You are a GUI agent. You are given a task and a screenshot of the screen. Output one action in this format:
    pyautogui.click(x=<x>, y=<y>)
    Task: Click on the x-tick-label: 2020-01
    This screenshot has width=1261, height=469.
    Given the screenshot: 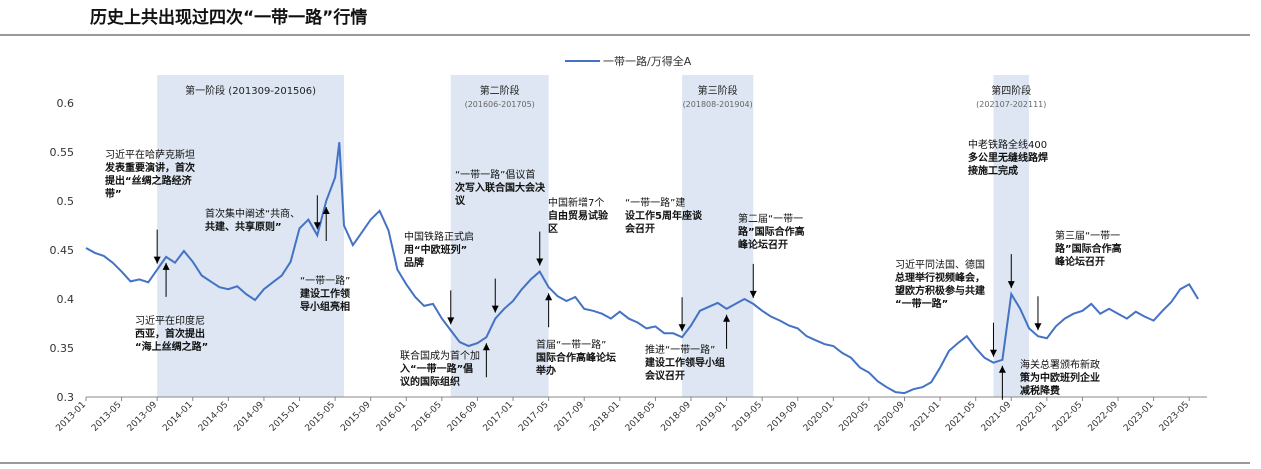 What is the action you would take?
    pyautogui.click(x=819, y=417)
    